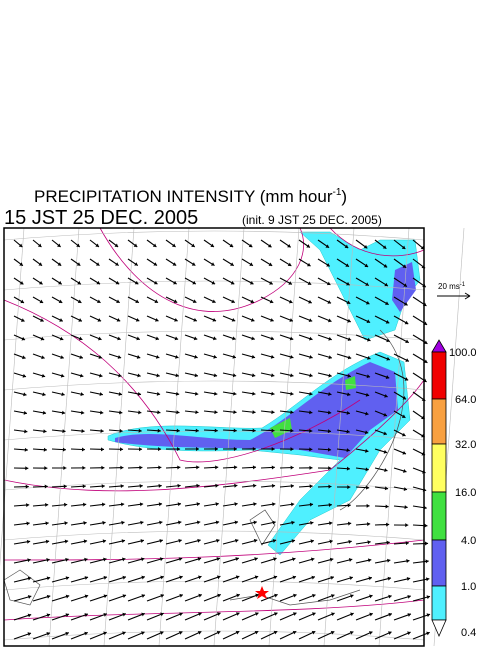 The image size is (500, 655). I want to click on title-text: PRECIPITATION INTENSITY (mm hour, so click(183, 196).